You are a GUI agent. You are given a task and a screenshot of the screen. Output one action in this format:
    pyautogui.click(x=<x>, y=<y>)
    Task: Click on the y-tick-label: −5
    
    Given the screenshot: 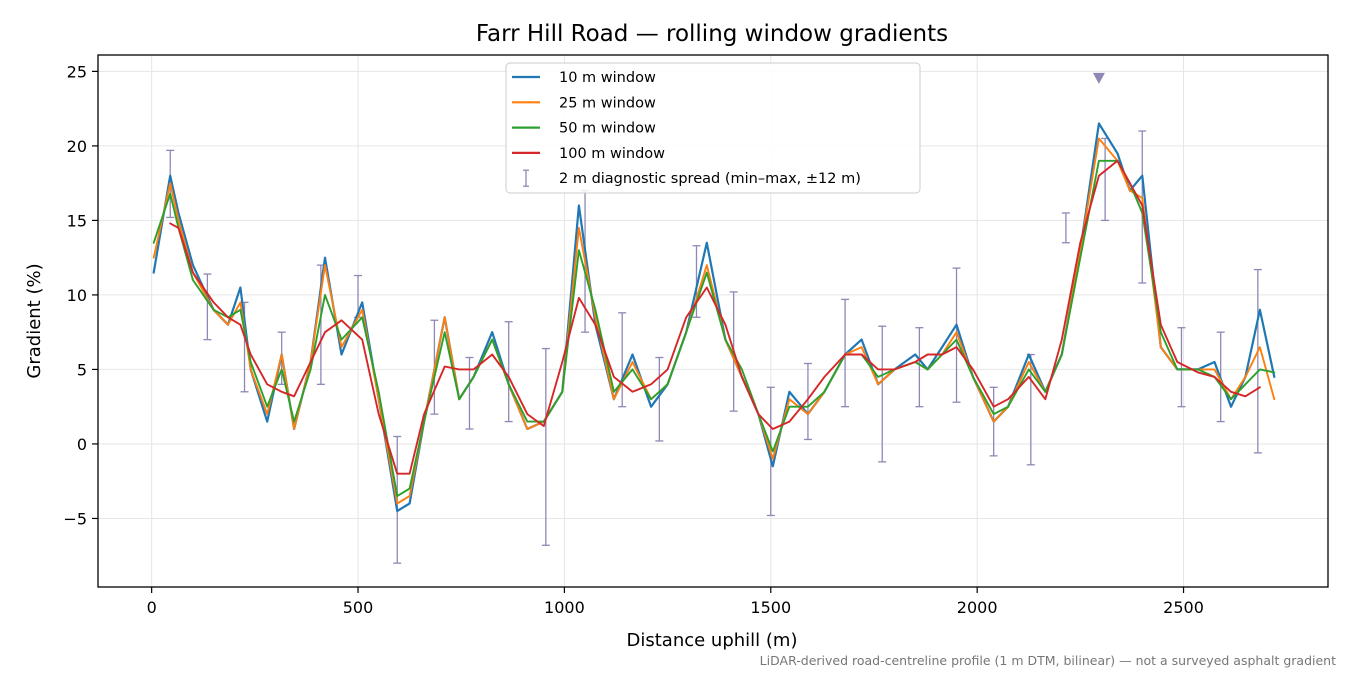 What is the action you would take?
    pyautogui.click(x=75, y=518)
    